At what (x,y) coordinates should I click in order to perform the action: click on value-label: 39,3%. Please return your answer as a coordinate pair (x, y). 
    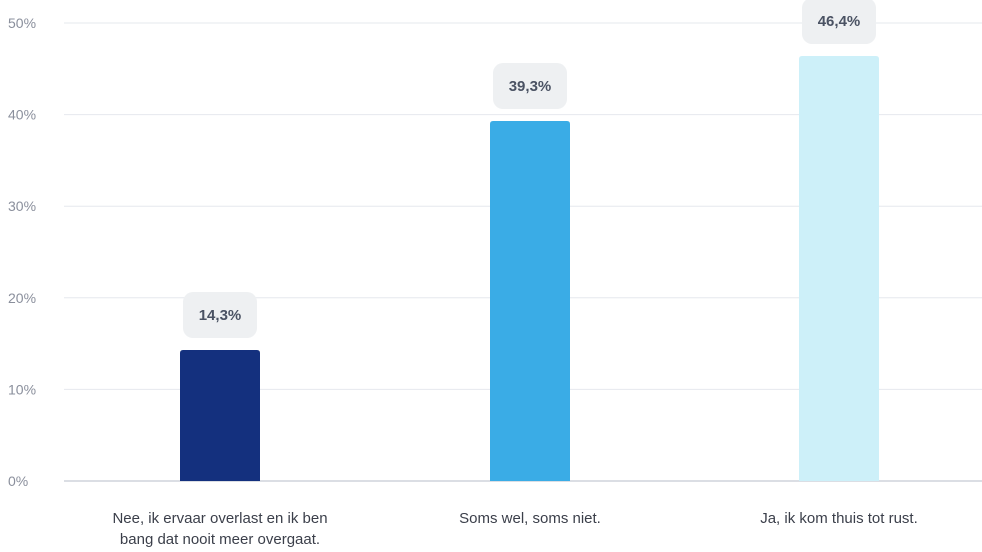
    Looking at the image, I should click on (530, 86).